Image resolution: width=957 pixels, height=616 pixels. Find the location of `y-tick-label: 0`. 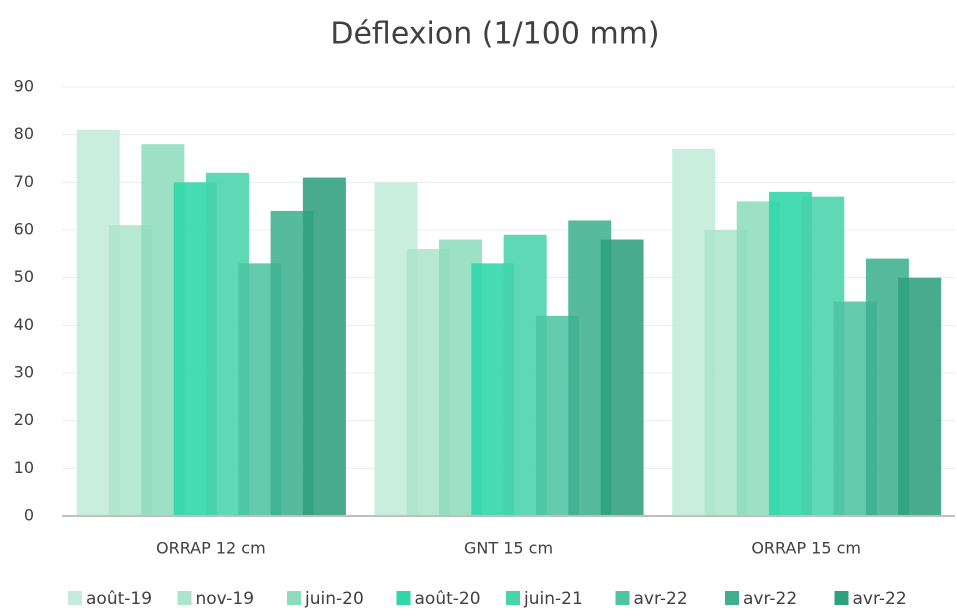

y-tick-label: 0 is located at coordinates (29, 515).